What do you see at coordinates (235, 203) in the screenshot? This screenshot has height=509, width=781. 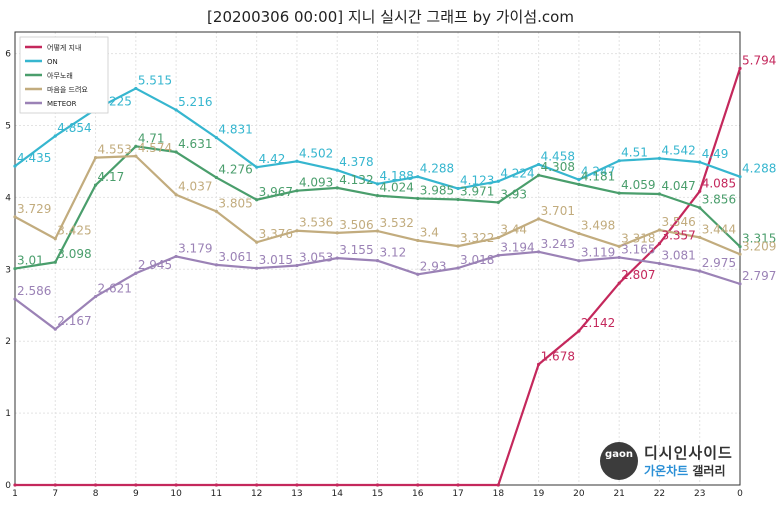 I see `data-label: 3.805` at bounding box center [235, 203].